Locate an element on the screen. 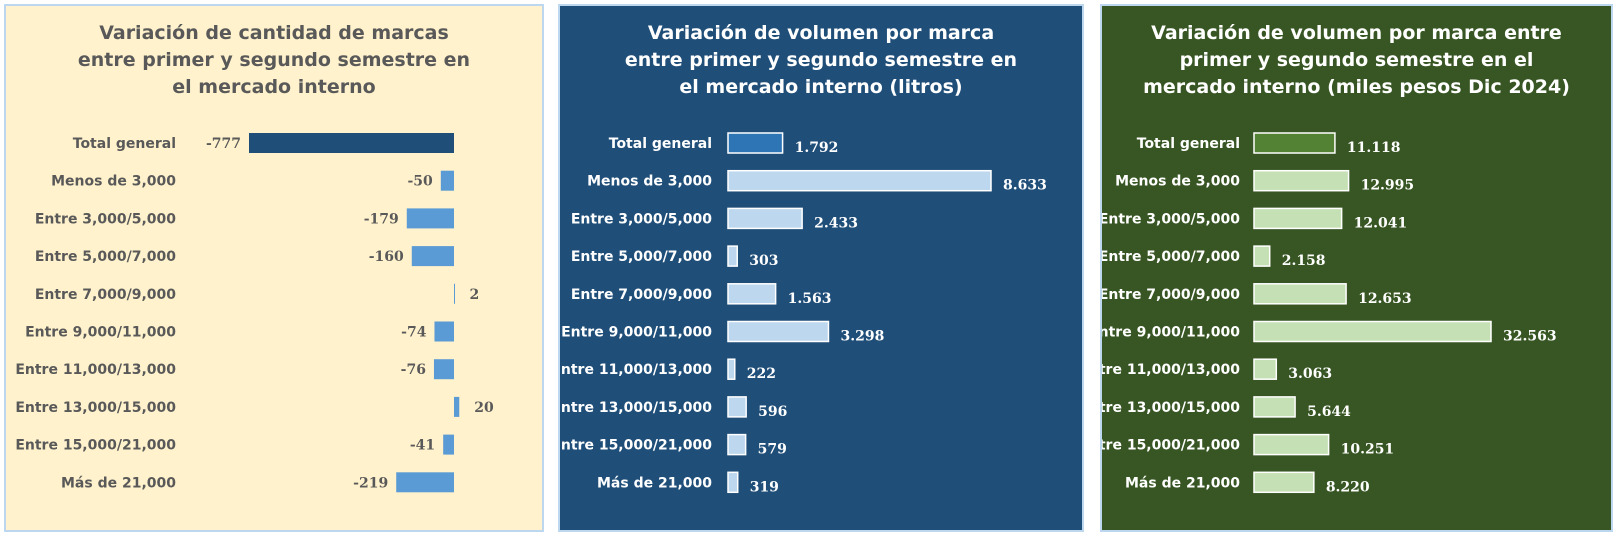  value-label-entre-9-000-11-000: 3.298 is located at coordinates (862, 337).